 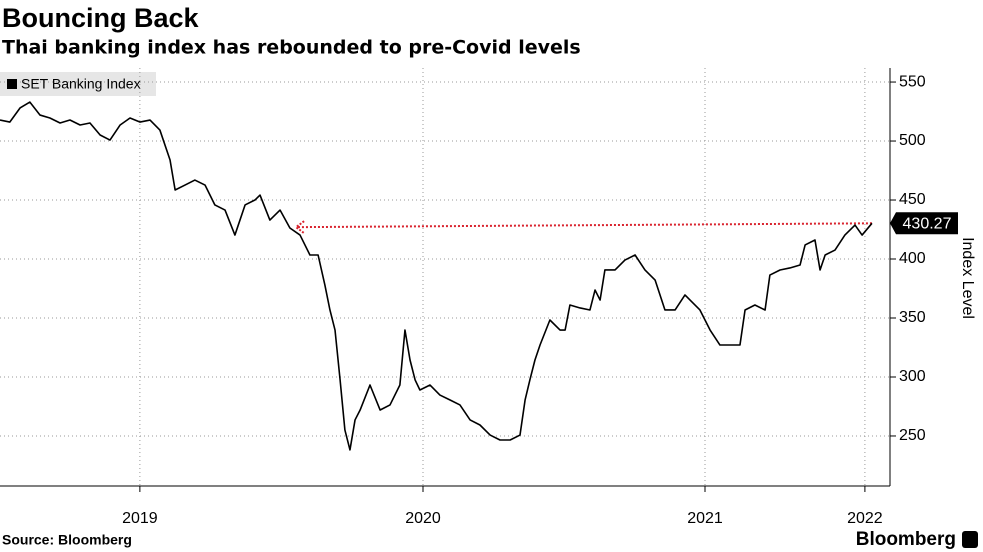 What do you see at coordinates (705, 518) in the screenshot?
I see `x-tick-label: 2021` at bounding box center [705, 518].